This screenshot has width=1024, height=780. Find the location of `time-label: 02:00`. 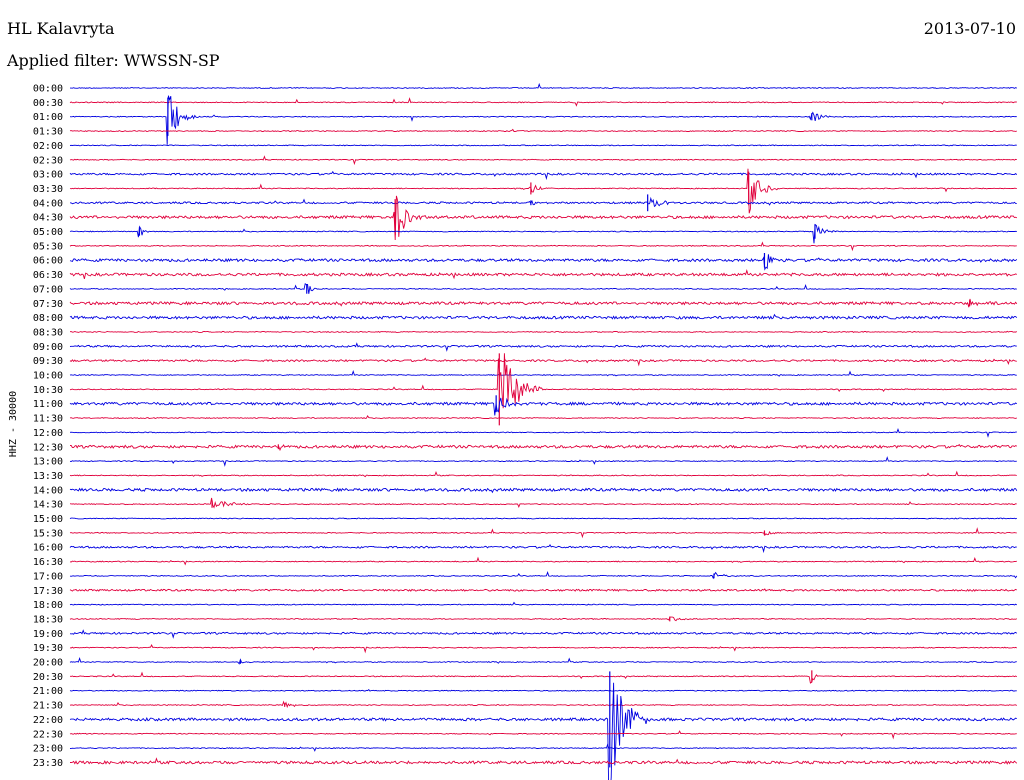

time-label: 02:00 is located at coordinates (48, 146).